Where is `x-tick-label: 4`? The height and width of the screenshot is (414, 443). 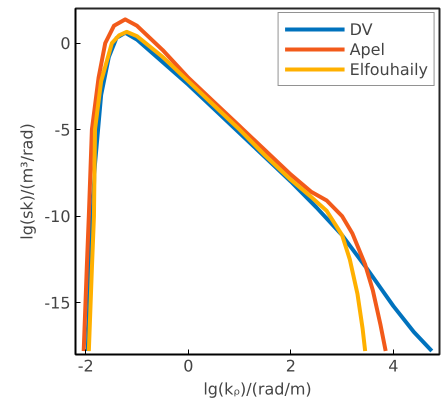
x-tick-label: 4 is located at coordinates (393, 366).